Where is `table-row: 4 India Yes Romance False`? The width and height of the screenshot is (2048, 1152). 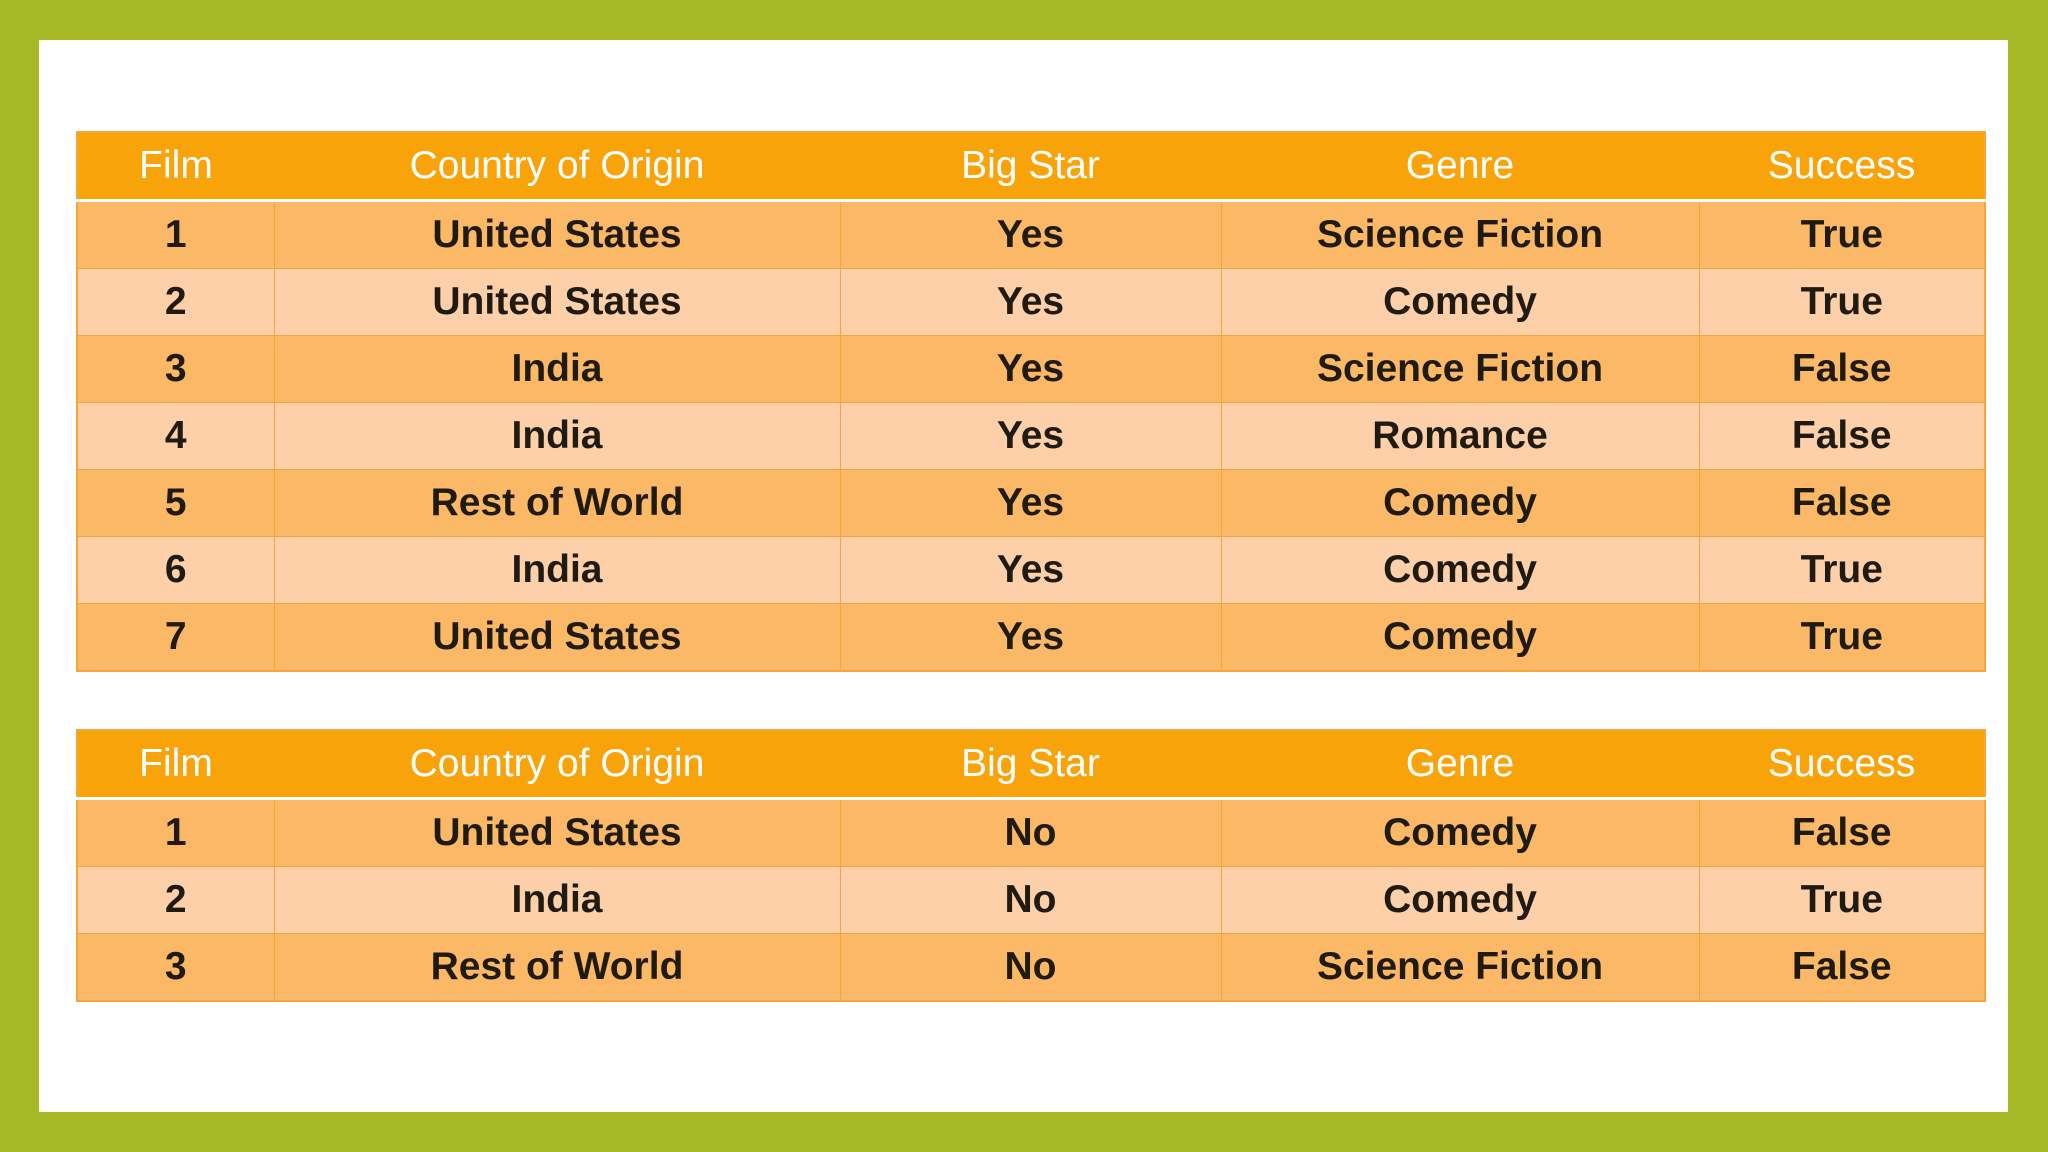
table-row: 4 India Yes Romance False is located at coordinates (1031, 436).